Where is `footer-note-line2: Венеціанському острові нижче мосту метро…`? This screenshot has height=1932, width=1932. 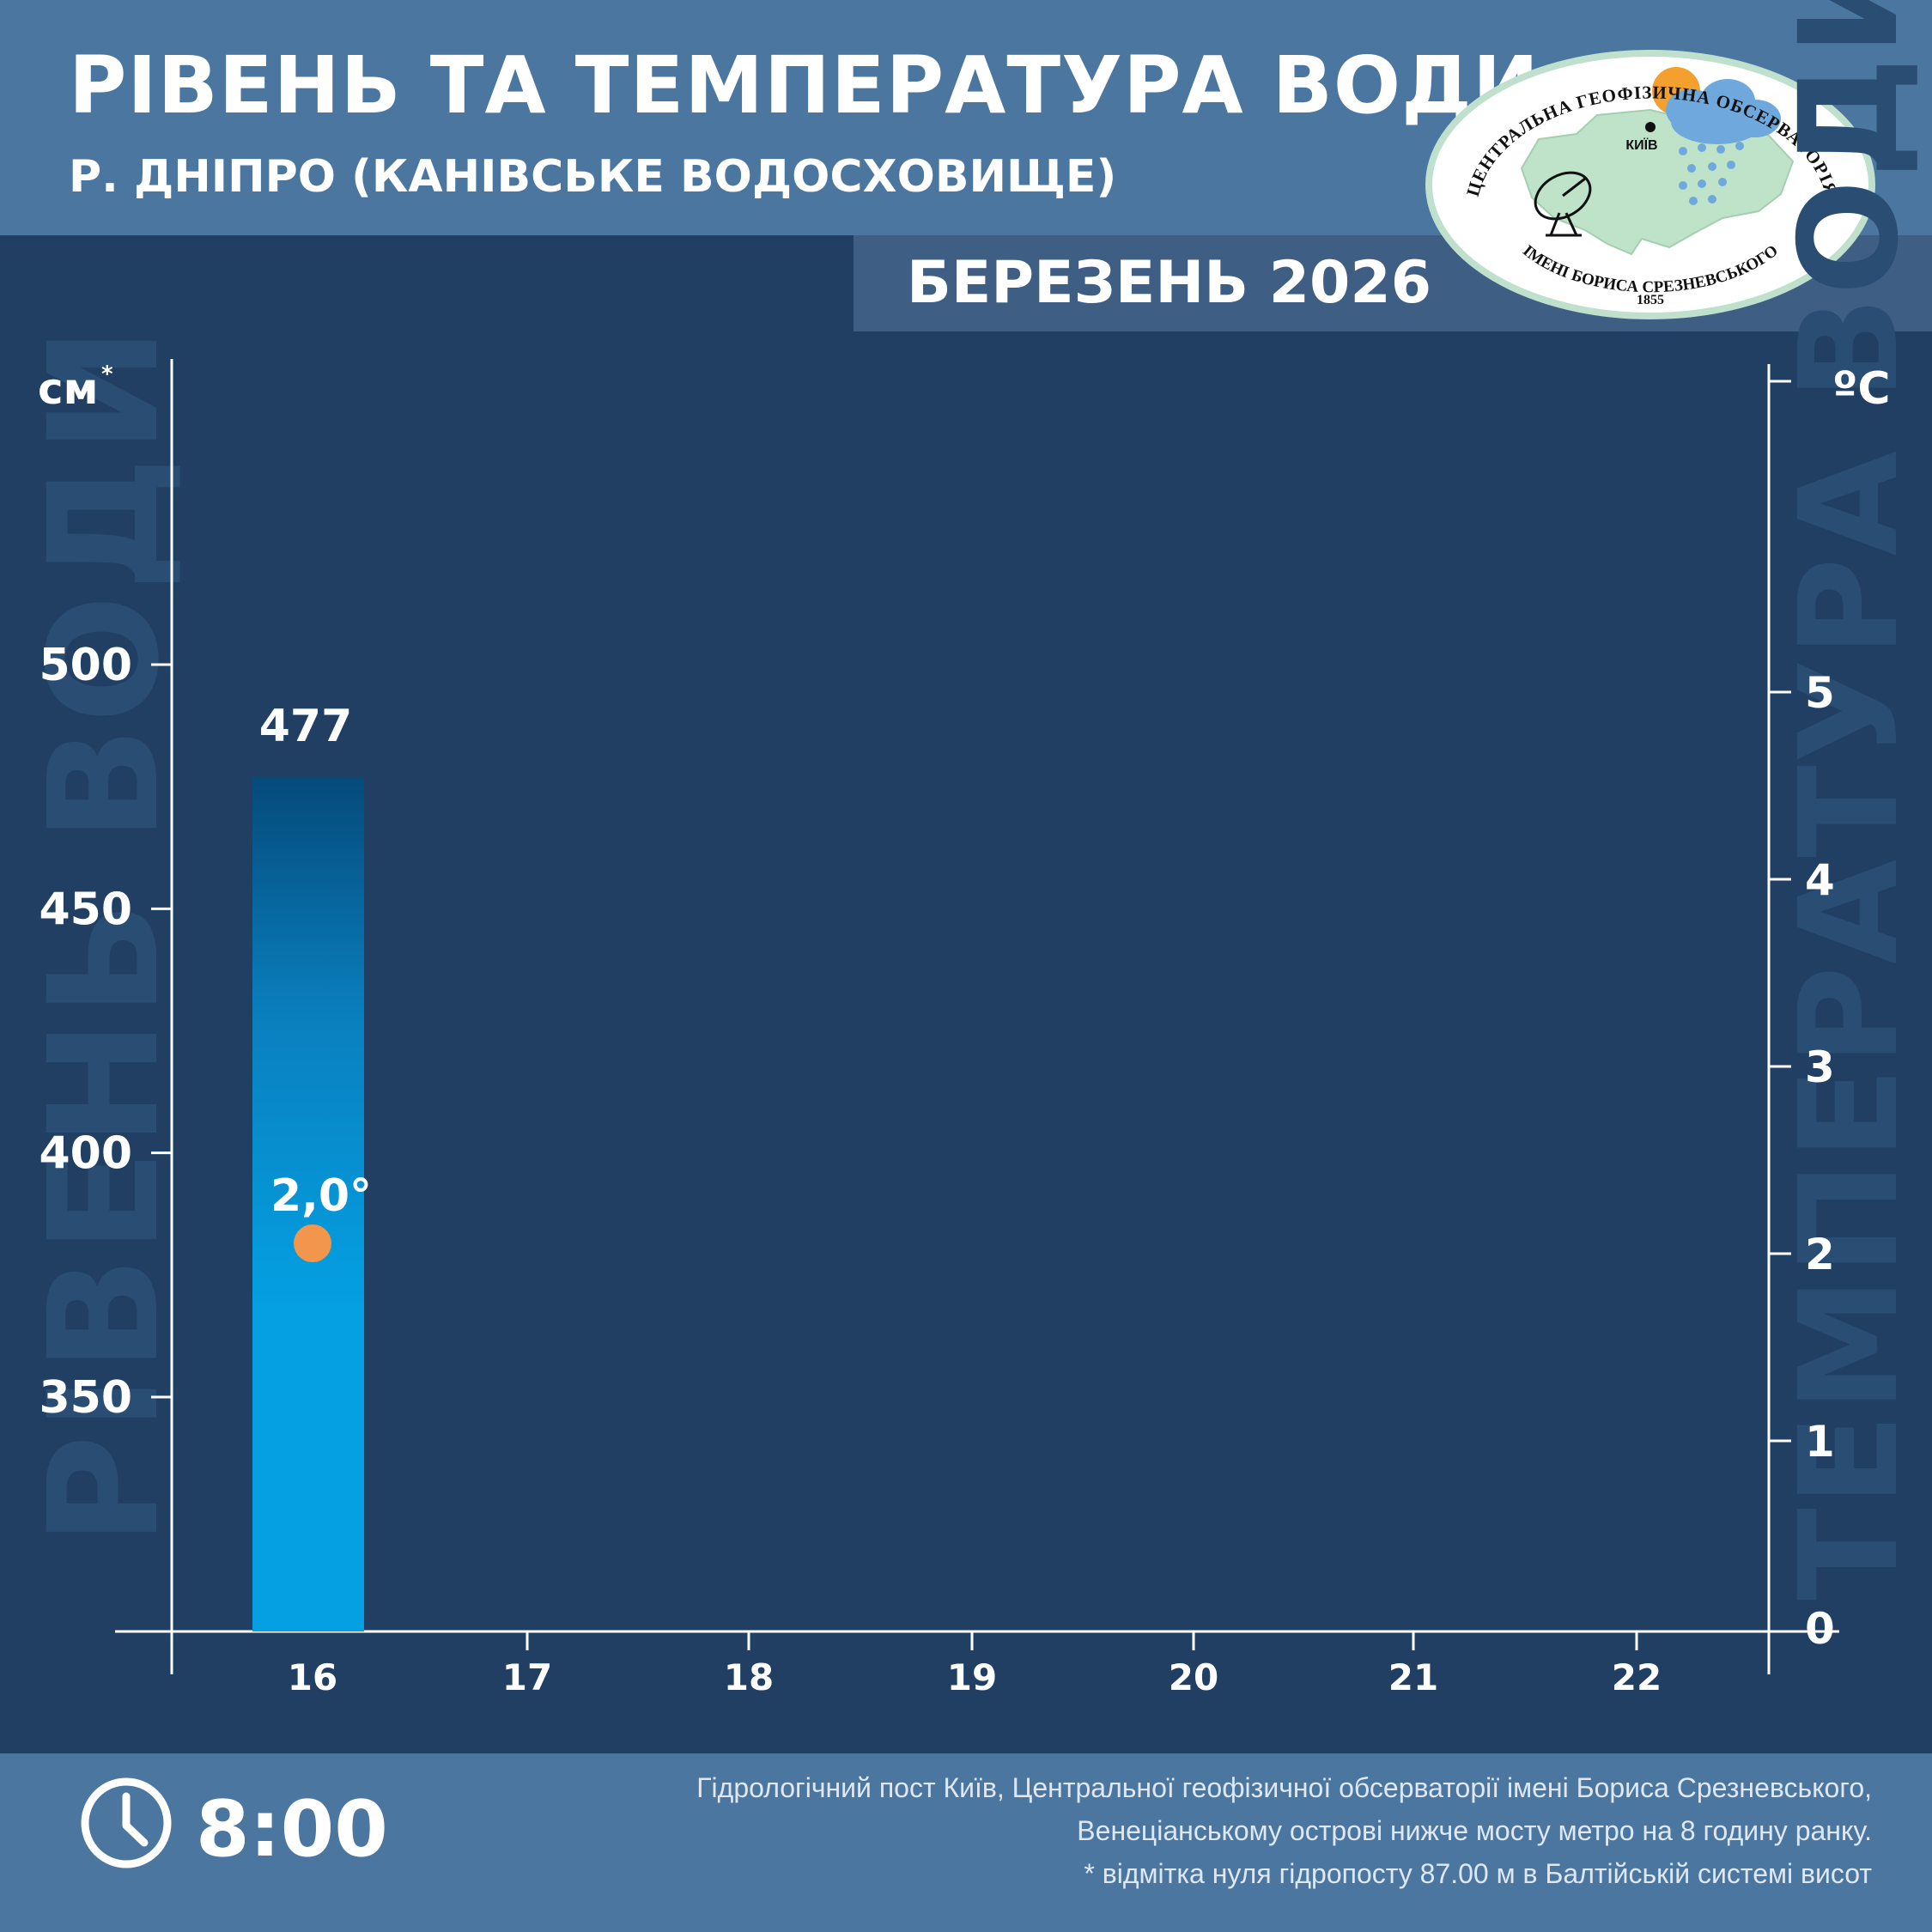
footer-note-line2: Венеціанському острові нижче мосту метро… is located at coordinates (1474, 1830).